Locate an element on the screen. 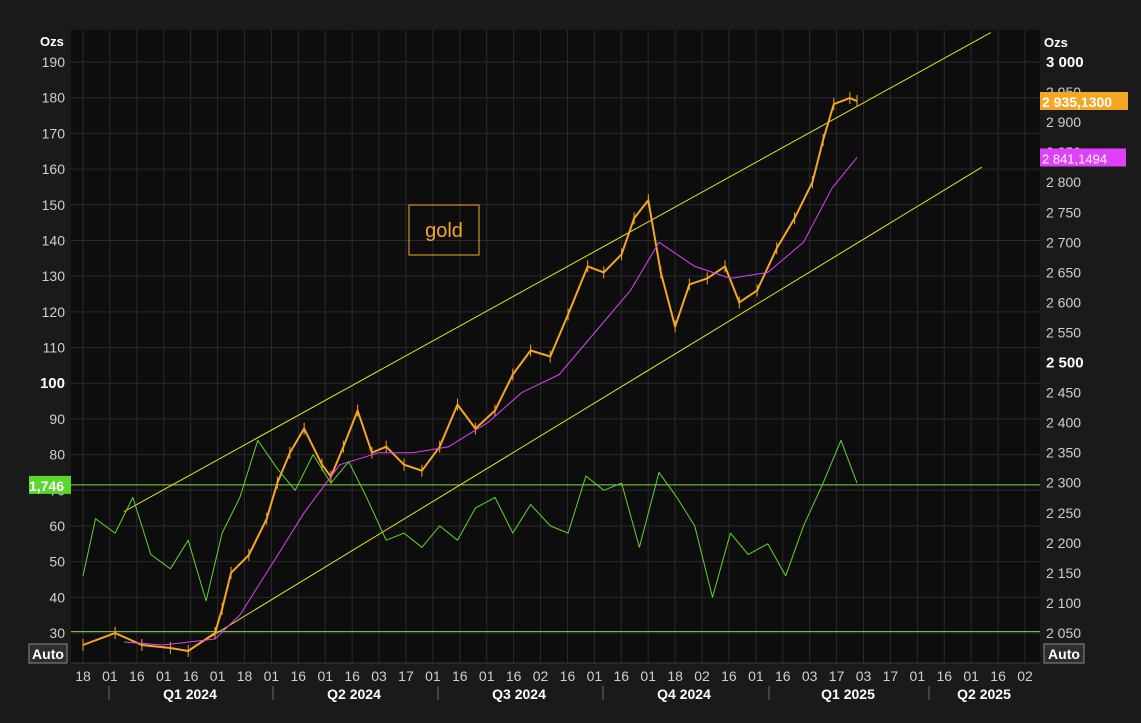 This screenshot has height=723, width=1141. left-tick-label: 190 is located at coordinates (54, 62).